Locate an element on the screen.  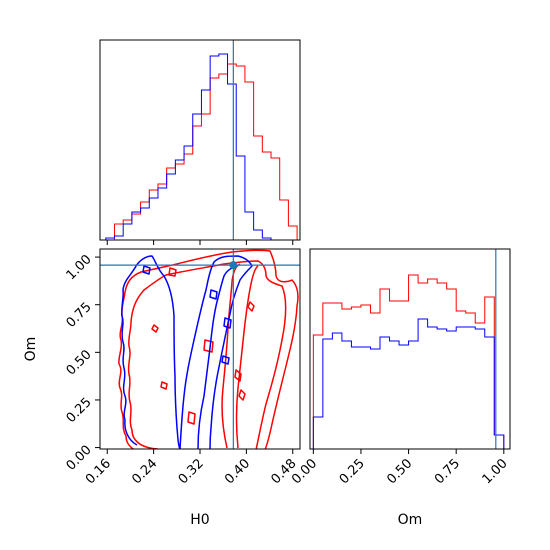
hist-H0-ticks is located at coordinates (200, 242).